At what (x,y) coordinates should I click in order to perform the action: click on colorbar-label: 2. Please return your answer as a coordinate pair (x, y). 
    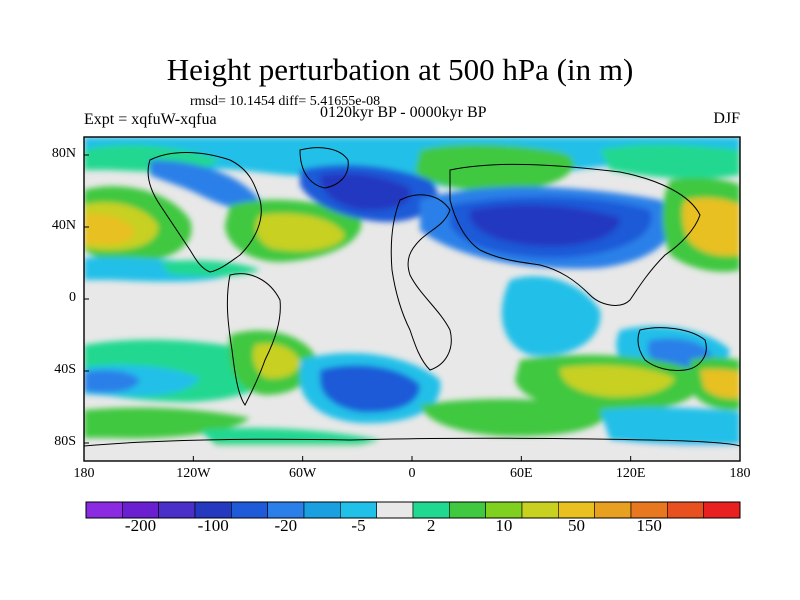
    Looking at the image, I should click on (431, 525).